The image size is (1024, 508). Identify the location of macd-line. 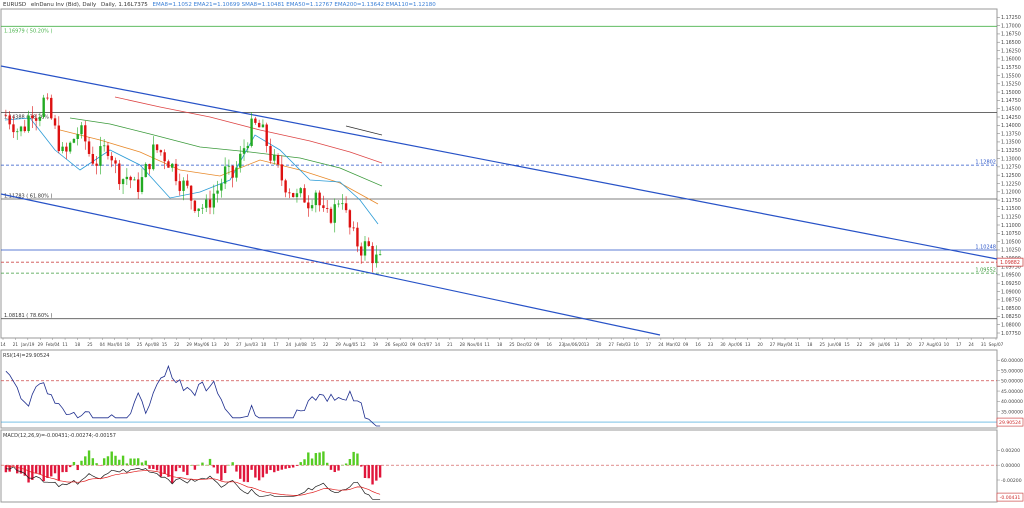
(193, 483).